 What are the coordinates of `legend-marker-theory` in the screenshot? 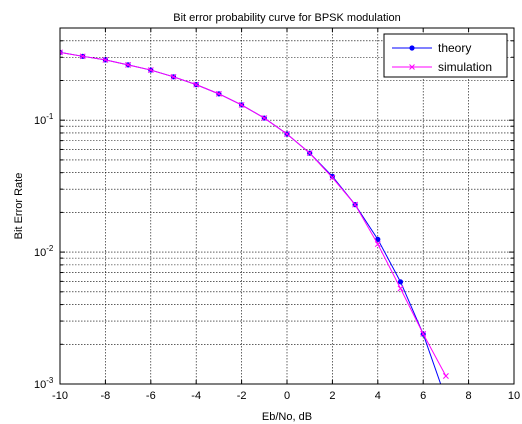 It's located at (412, 48).